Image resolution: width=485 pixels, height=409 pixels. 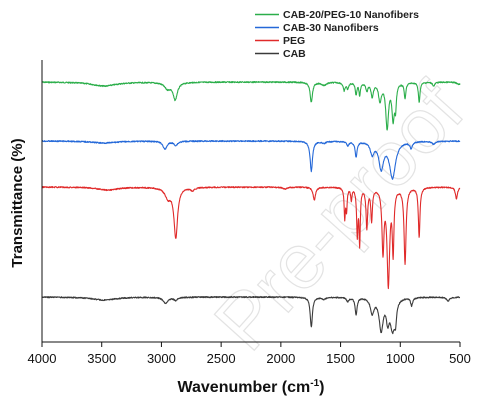 I want to click on x-tick-label-3500: 3500, so click(x=101, y=358).